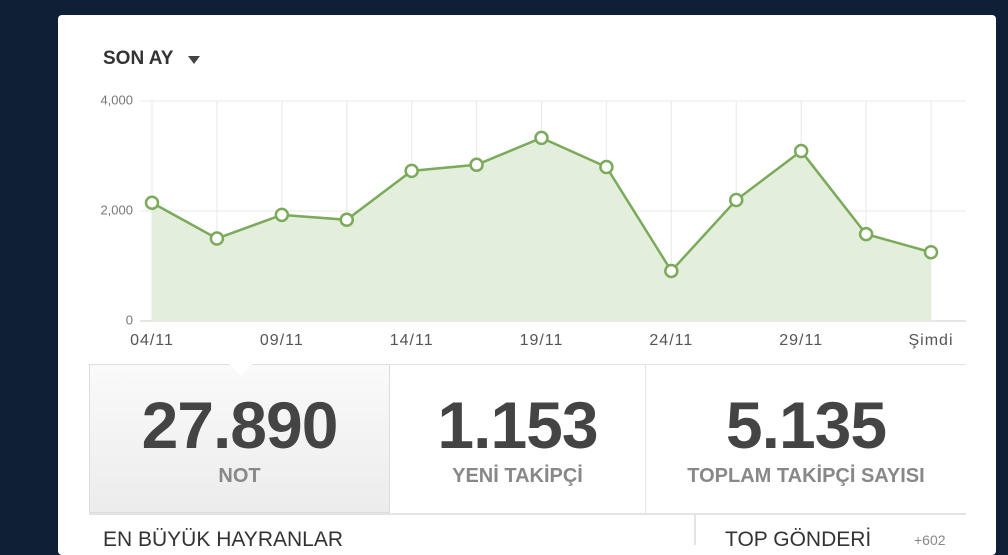 The height and width of the screenshot is (555, 1008). What do you see at coordinates (930, 340) in the screenshot?
I see `x-tick-label: Şimdi` at bounding box center [930, 340].